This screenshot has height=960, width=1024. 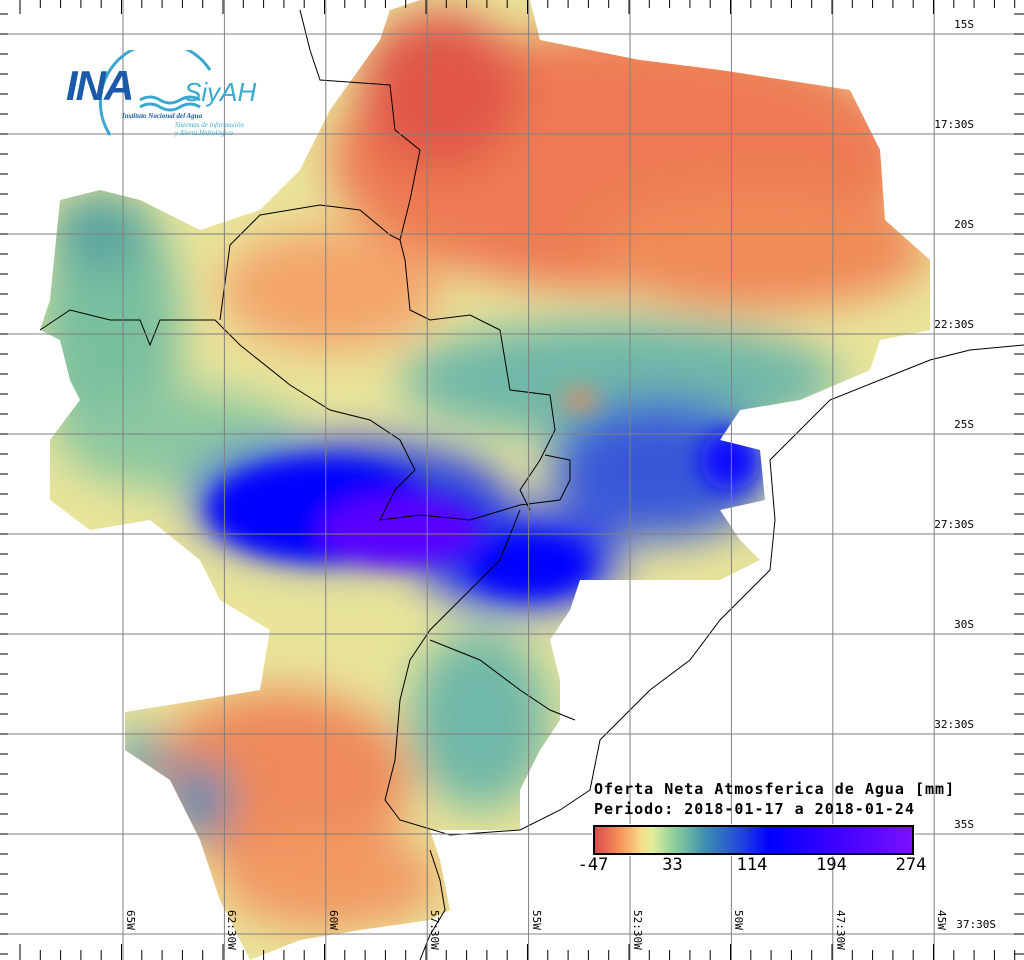 What do you see at coordinates (209, 125) in the screenshot?
I see `logo-subtitle-1: Sistemas de información` at bounding box center [209, 125].